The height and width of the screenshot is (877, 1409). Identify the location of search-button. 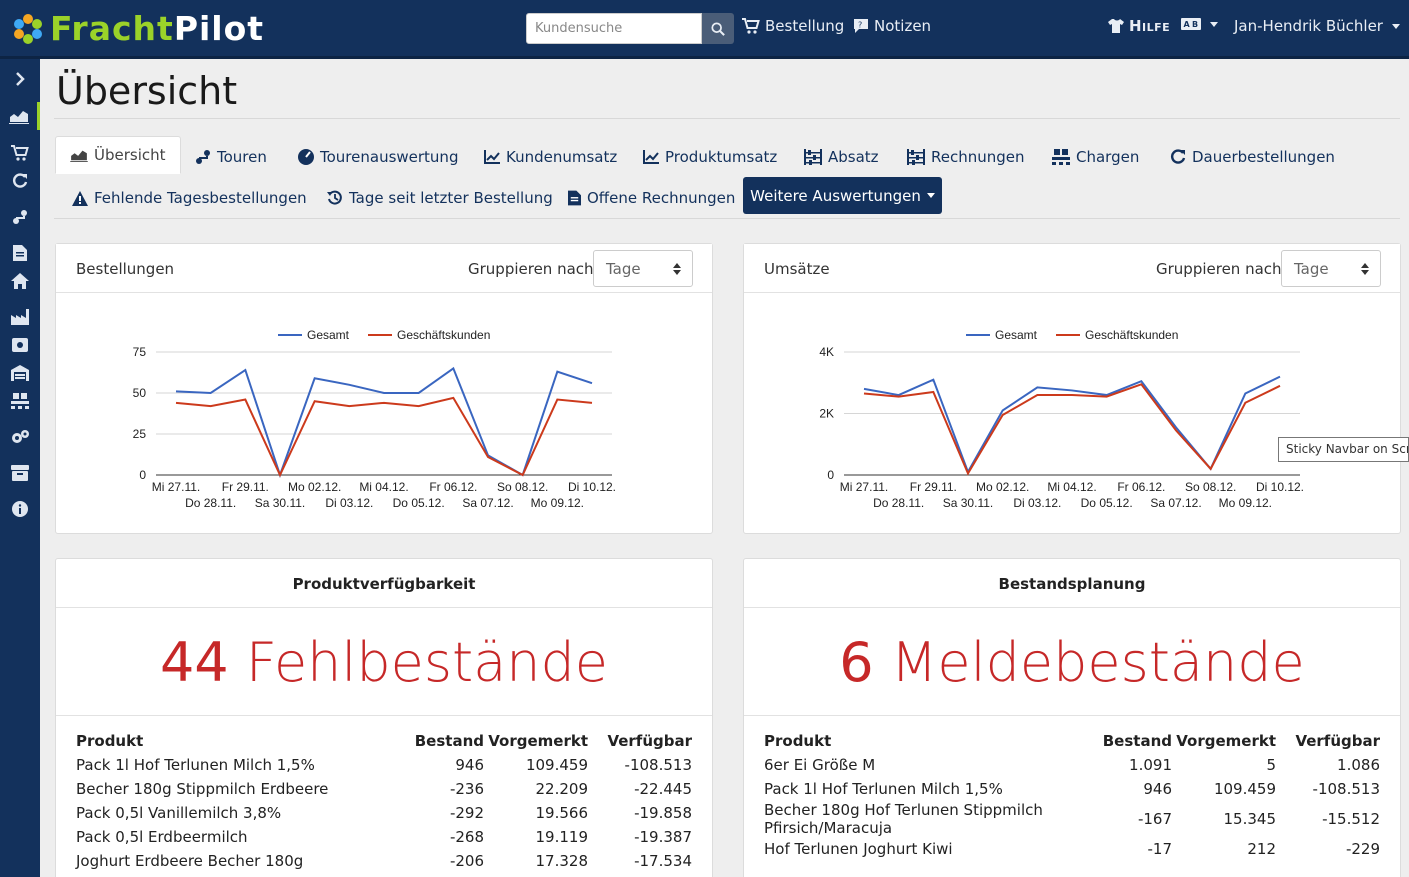
(718, 28).